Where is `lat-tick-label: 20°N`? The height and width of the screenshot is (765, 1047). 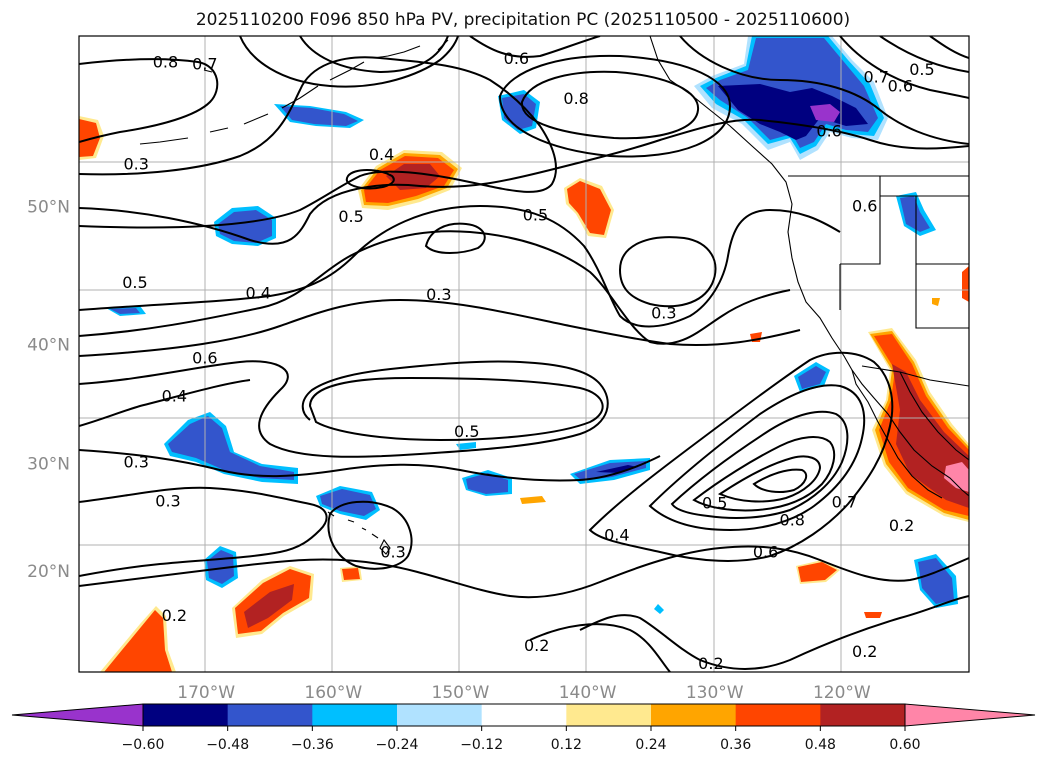 lat-tick-label: 20°N is located at coordinates (48, 572).